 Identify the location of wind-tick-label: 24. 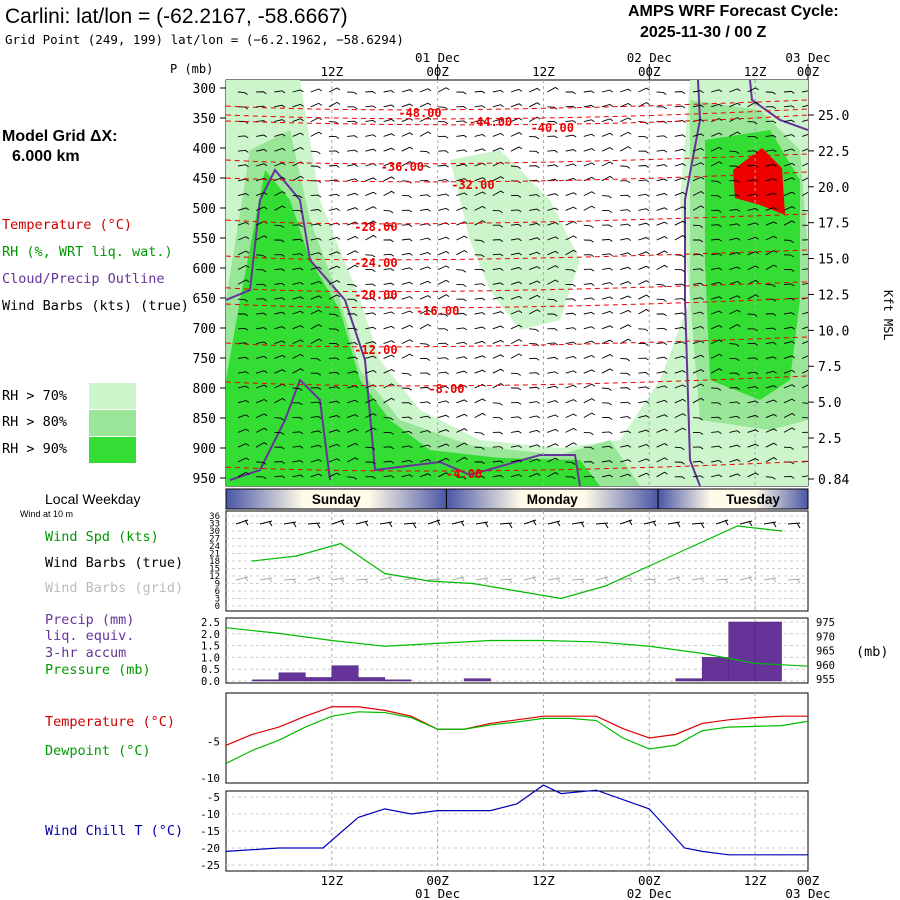
(214, 547).